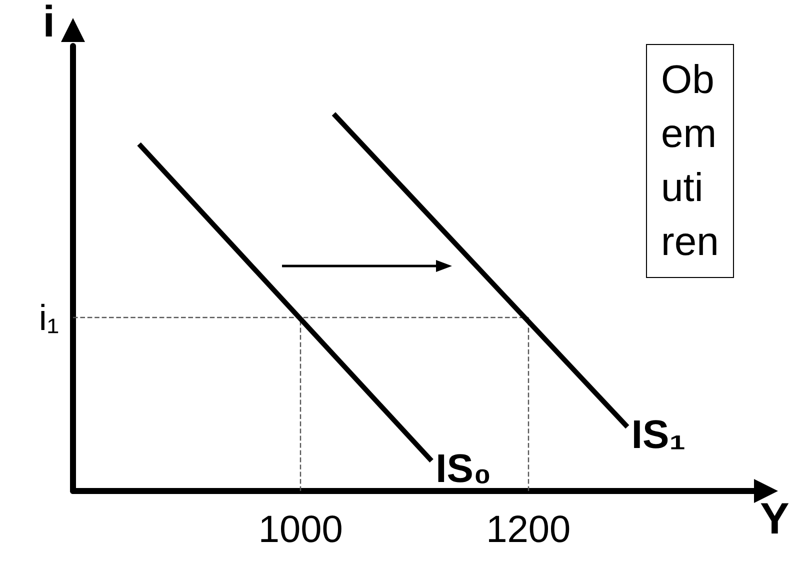  What do you see at coordinates (464, 468) in the screenshot?
I see `series-label: IS₀` at bounding box center [464, 468].